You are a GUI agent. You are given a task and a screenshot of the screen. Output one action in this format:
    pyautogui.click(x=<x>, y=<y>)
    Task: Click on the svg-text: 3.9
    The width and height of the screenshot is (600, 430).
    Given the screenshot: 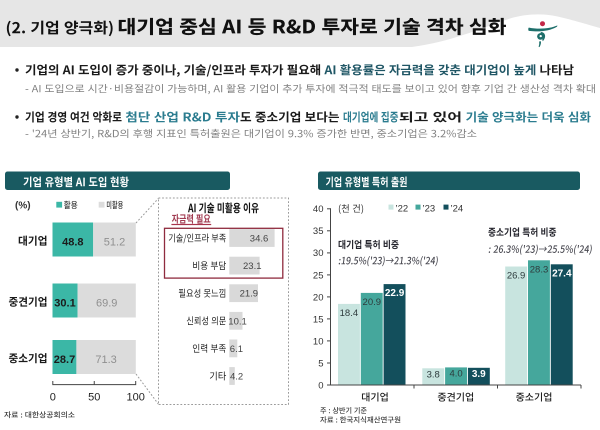 What is the action you would take?
    pyautogui.click(x=479, y=374)
    